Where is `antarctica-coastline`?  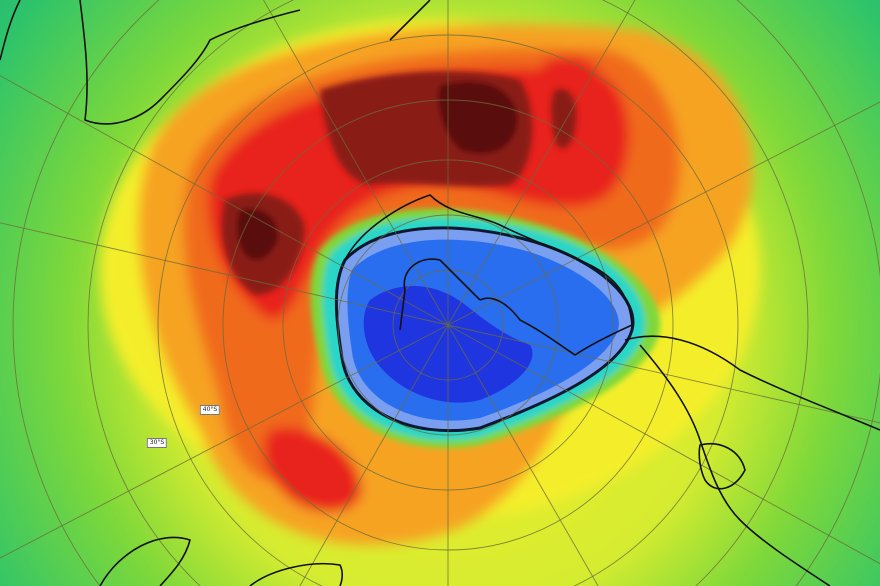 antarctica-coastline is located at coordinates (488, 275).